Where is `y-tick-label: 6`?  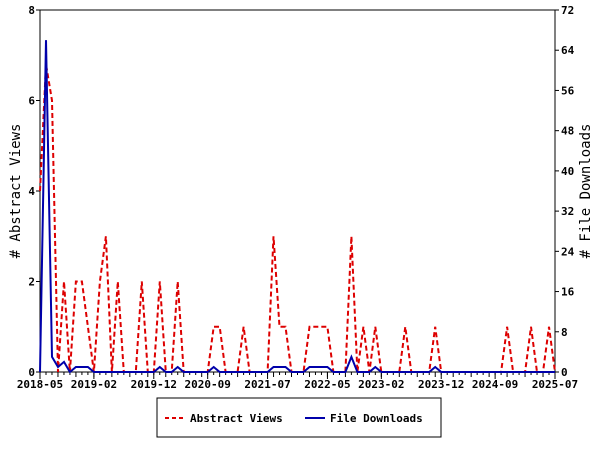
y-tick-label: 6 is located at coordinates (31, 101).